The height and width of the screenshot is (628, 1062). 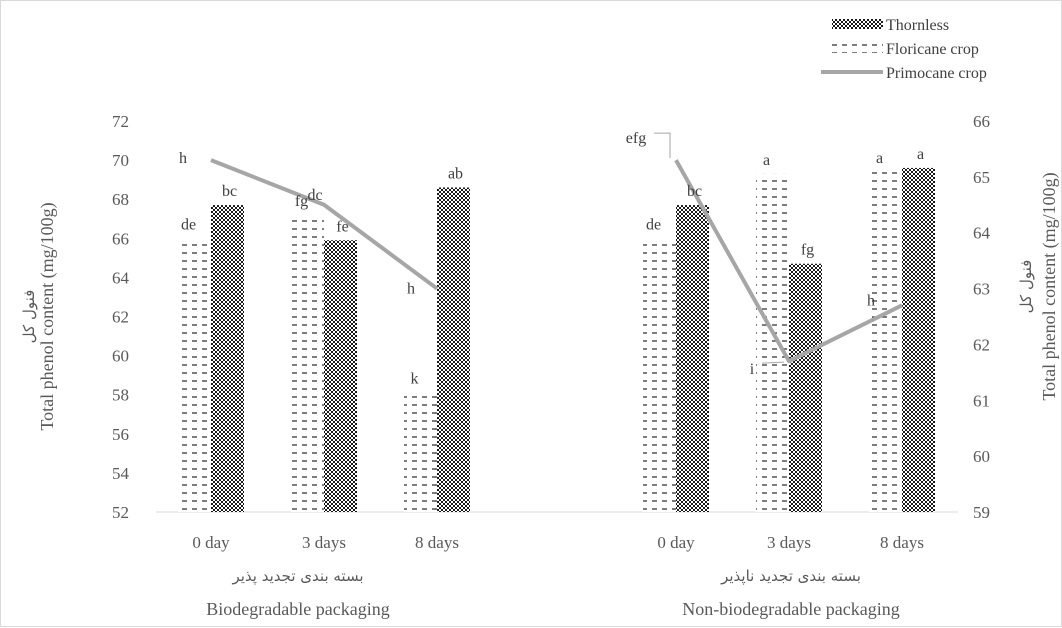 I want to click on y-left-tick-label: 58, so click(x=120, y=395).